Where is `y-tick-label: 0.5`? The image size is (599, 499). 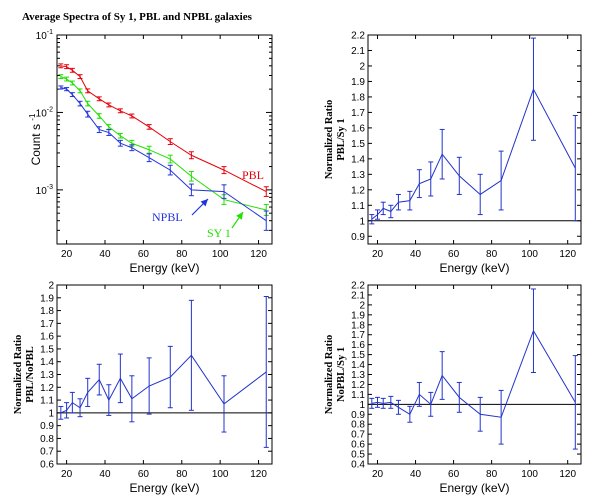
y-tick-label: 0.5 is located at coordinates (358, 455).